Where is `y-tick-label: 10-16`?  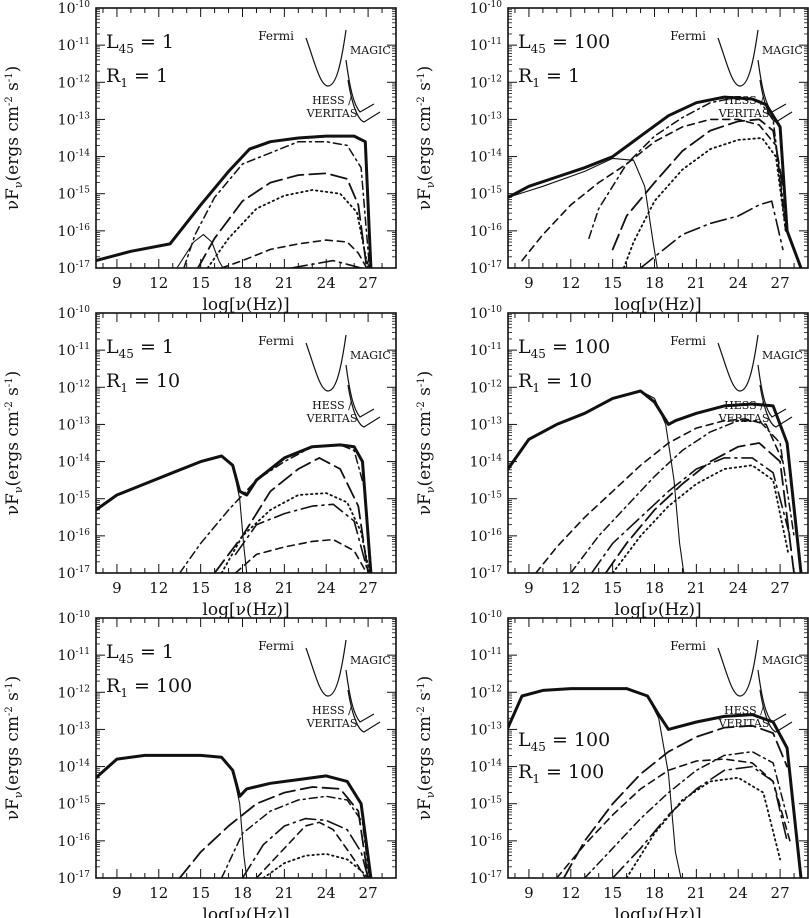
y-tick-label: 10-16 is located at coordinates (74, 231).